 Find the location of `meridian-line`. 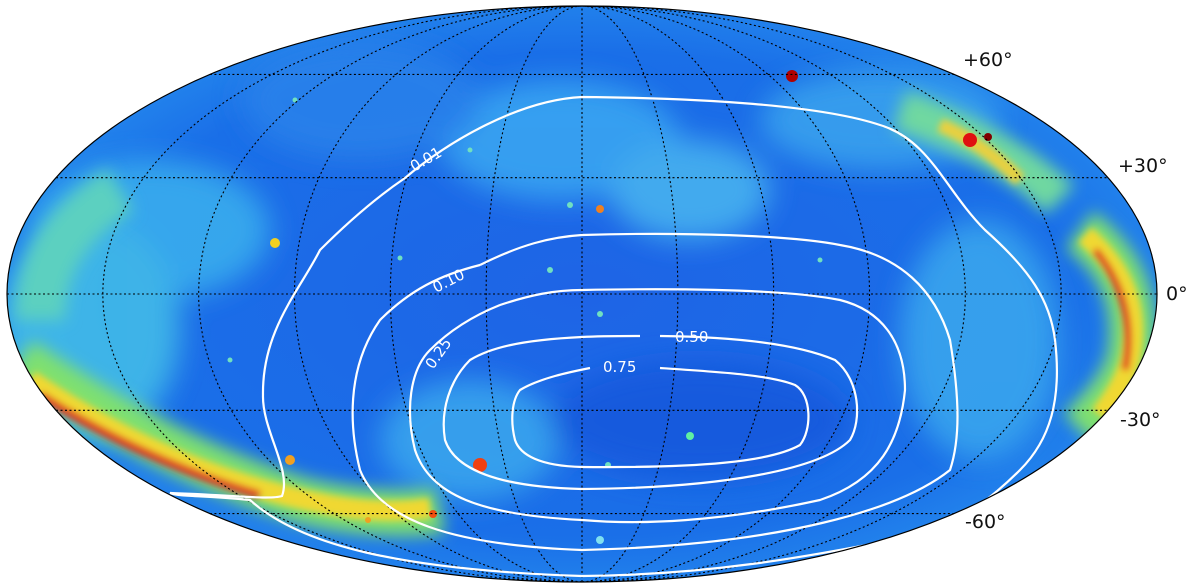

meridian-line is located at coordinates (534, 294).